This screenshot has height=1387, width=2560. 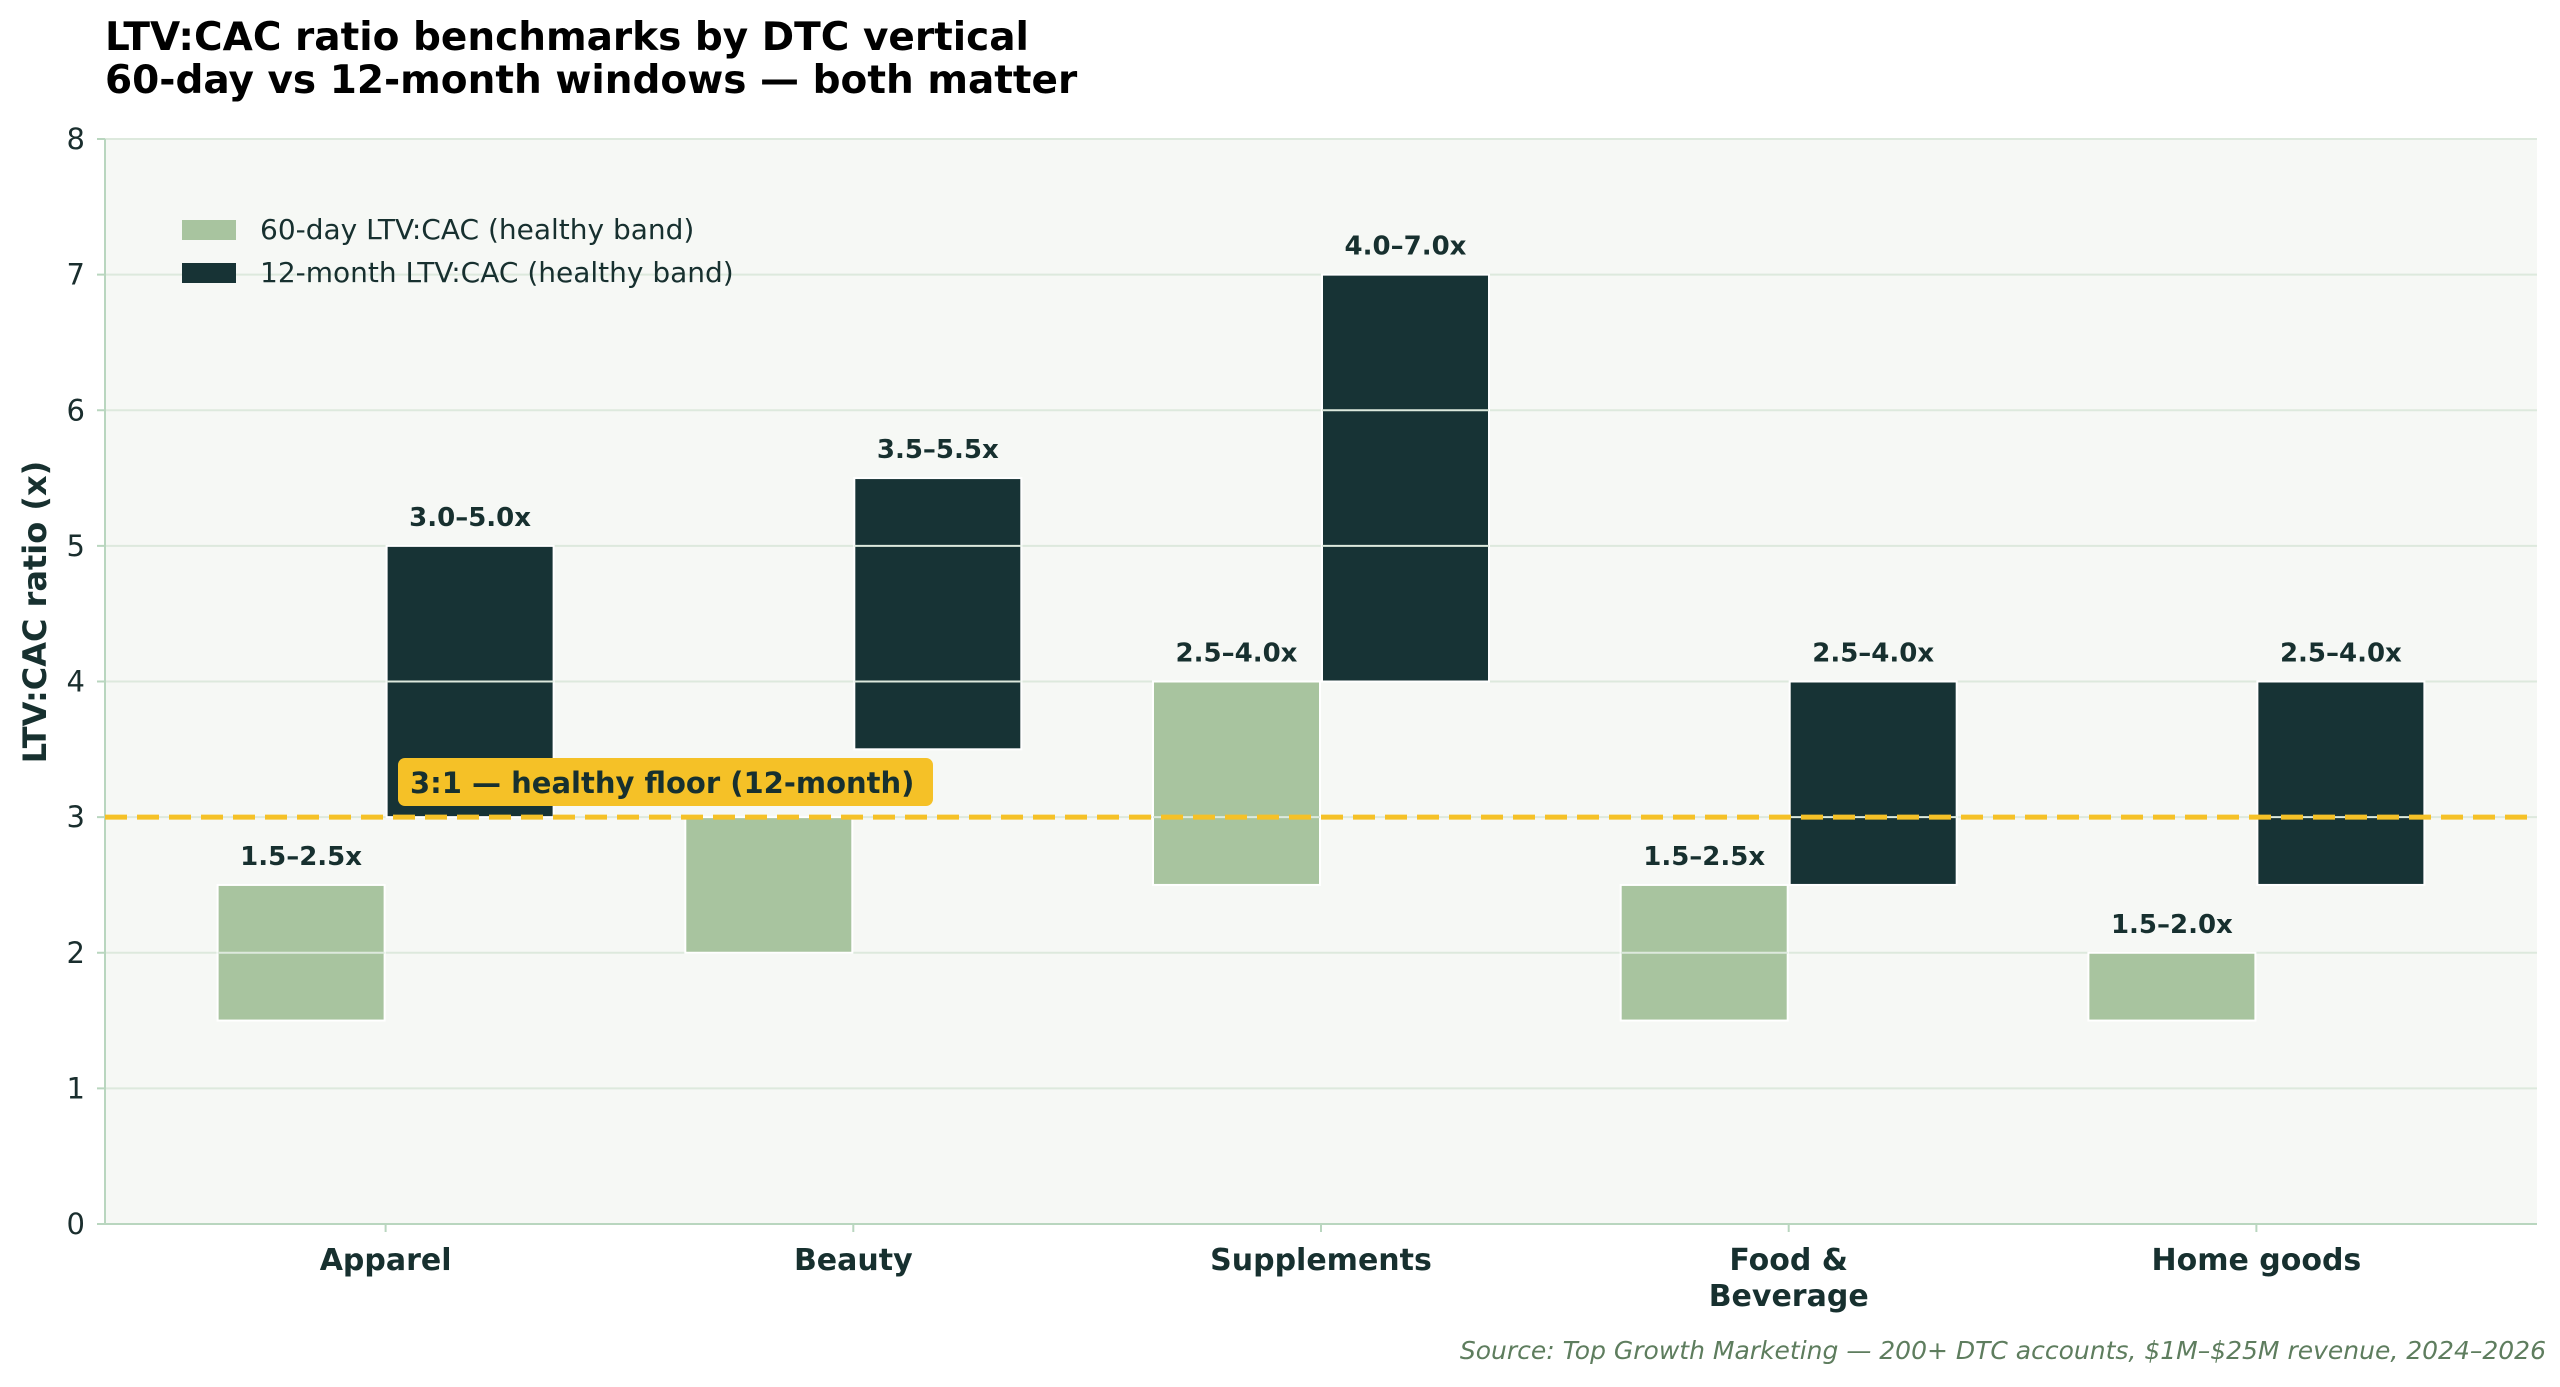 I want to click on x-tick-label: Beauty, so click(x=853, y=1260).